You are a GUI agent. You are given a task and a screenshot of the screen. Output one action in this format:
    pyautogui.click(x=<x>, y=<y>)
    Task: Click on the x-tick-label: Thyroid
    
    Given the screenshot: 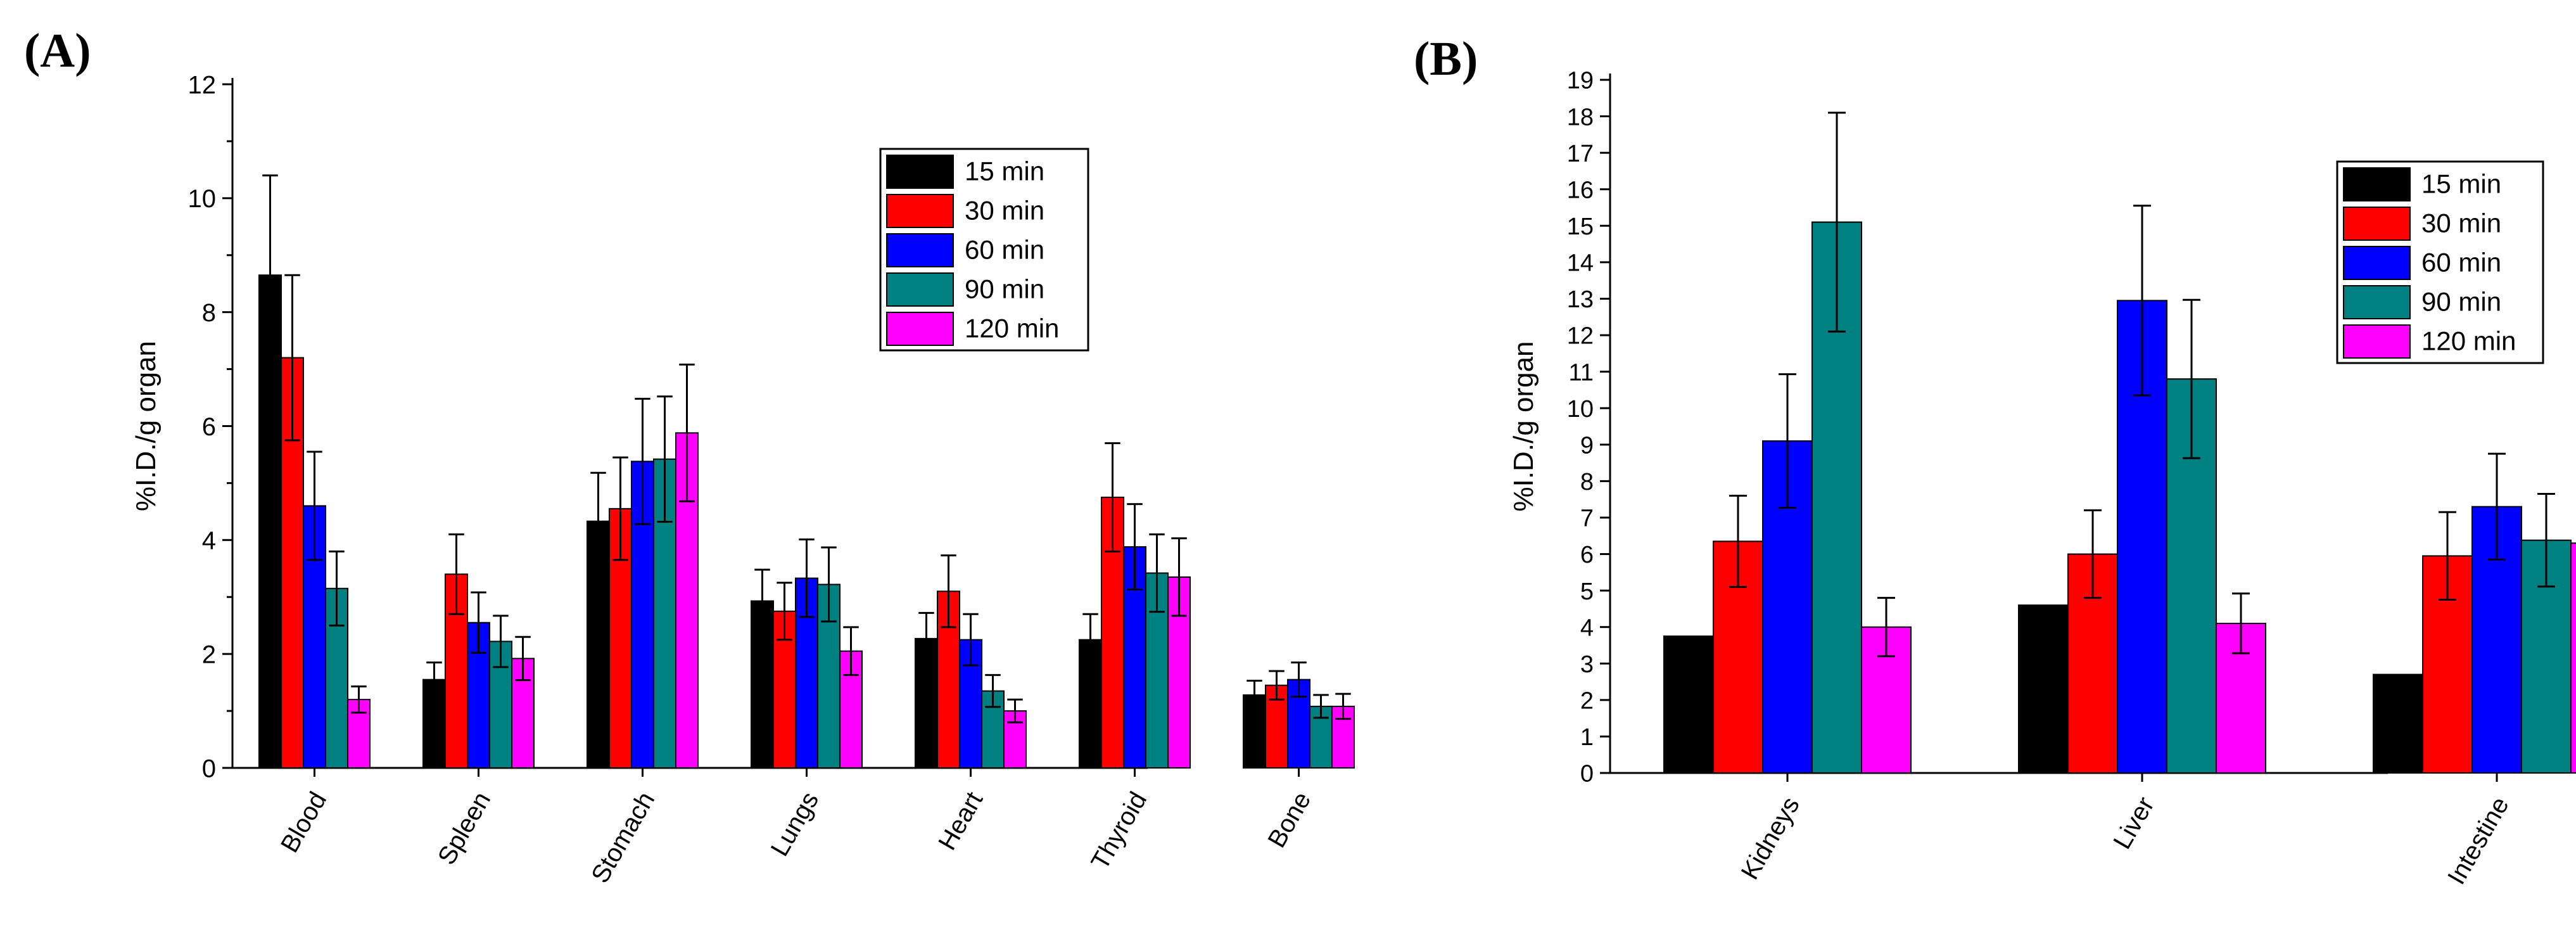 What is the action you would take?
    pyautogui.click(x=1119, y=831)
    